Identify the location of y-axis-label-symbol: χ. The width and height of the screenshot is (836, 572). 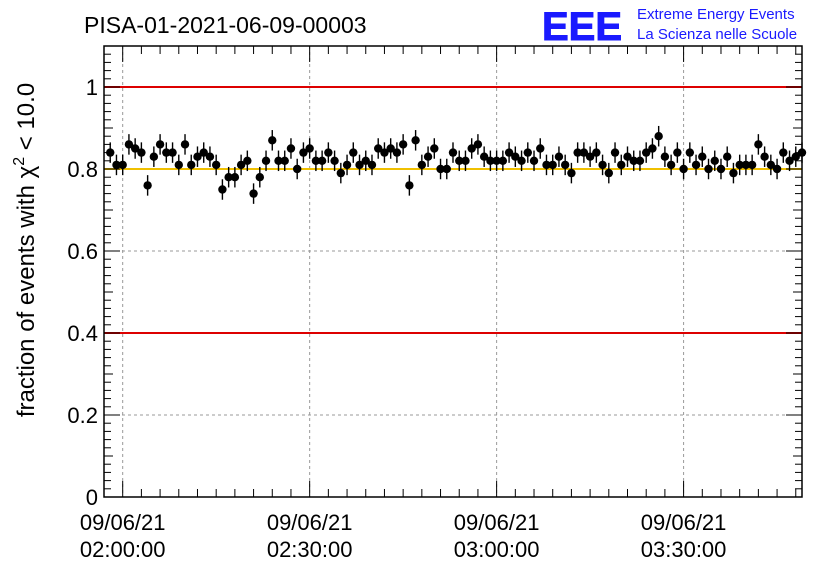
(26, 171).